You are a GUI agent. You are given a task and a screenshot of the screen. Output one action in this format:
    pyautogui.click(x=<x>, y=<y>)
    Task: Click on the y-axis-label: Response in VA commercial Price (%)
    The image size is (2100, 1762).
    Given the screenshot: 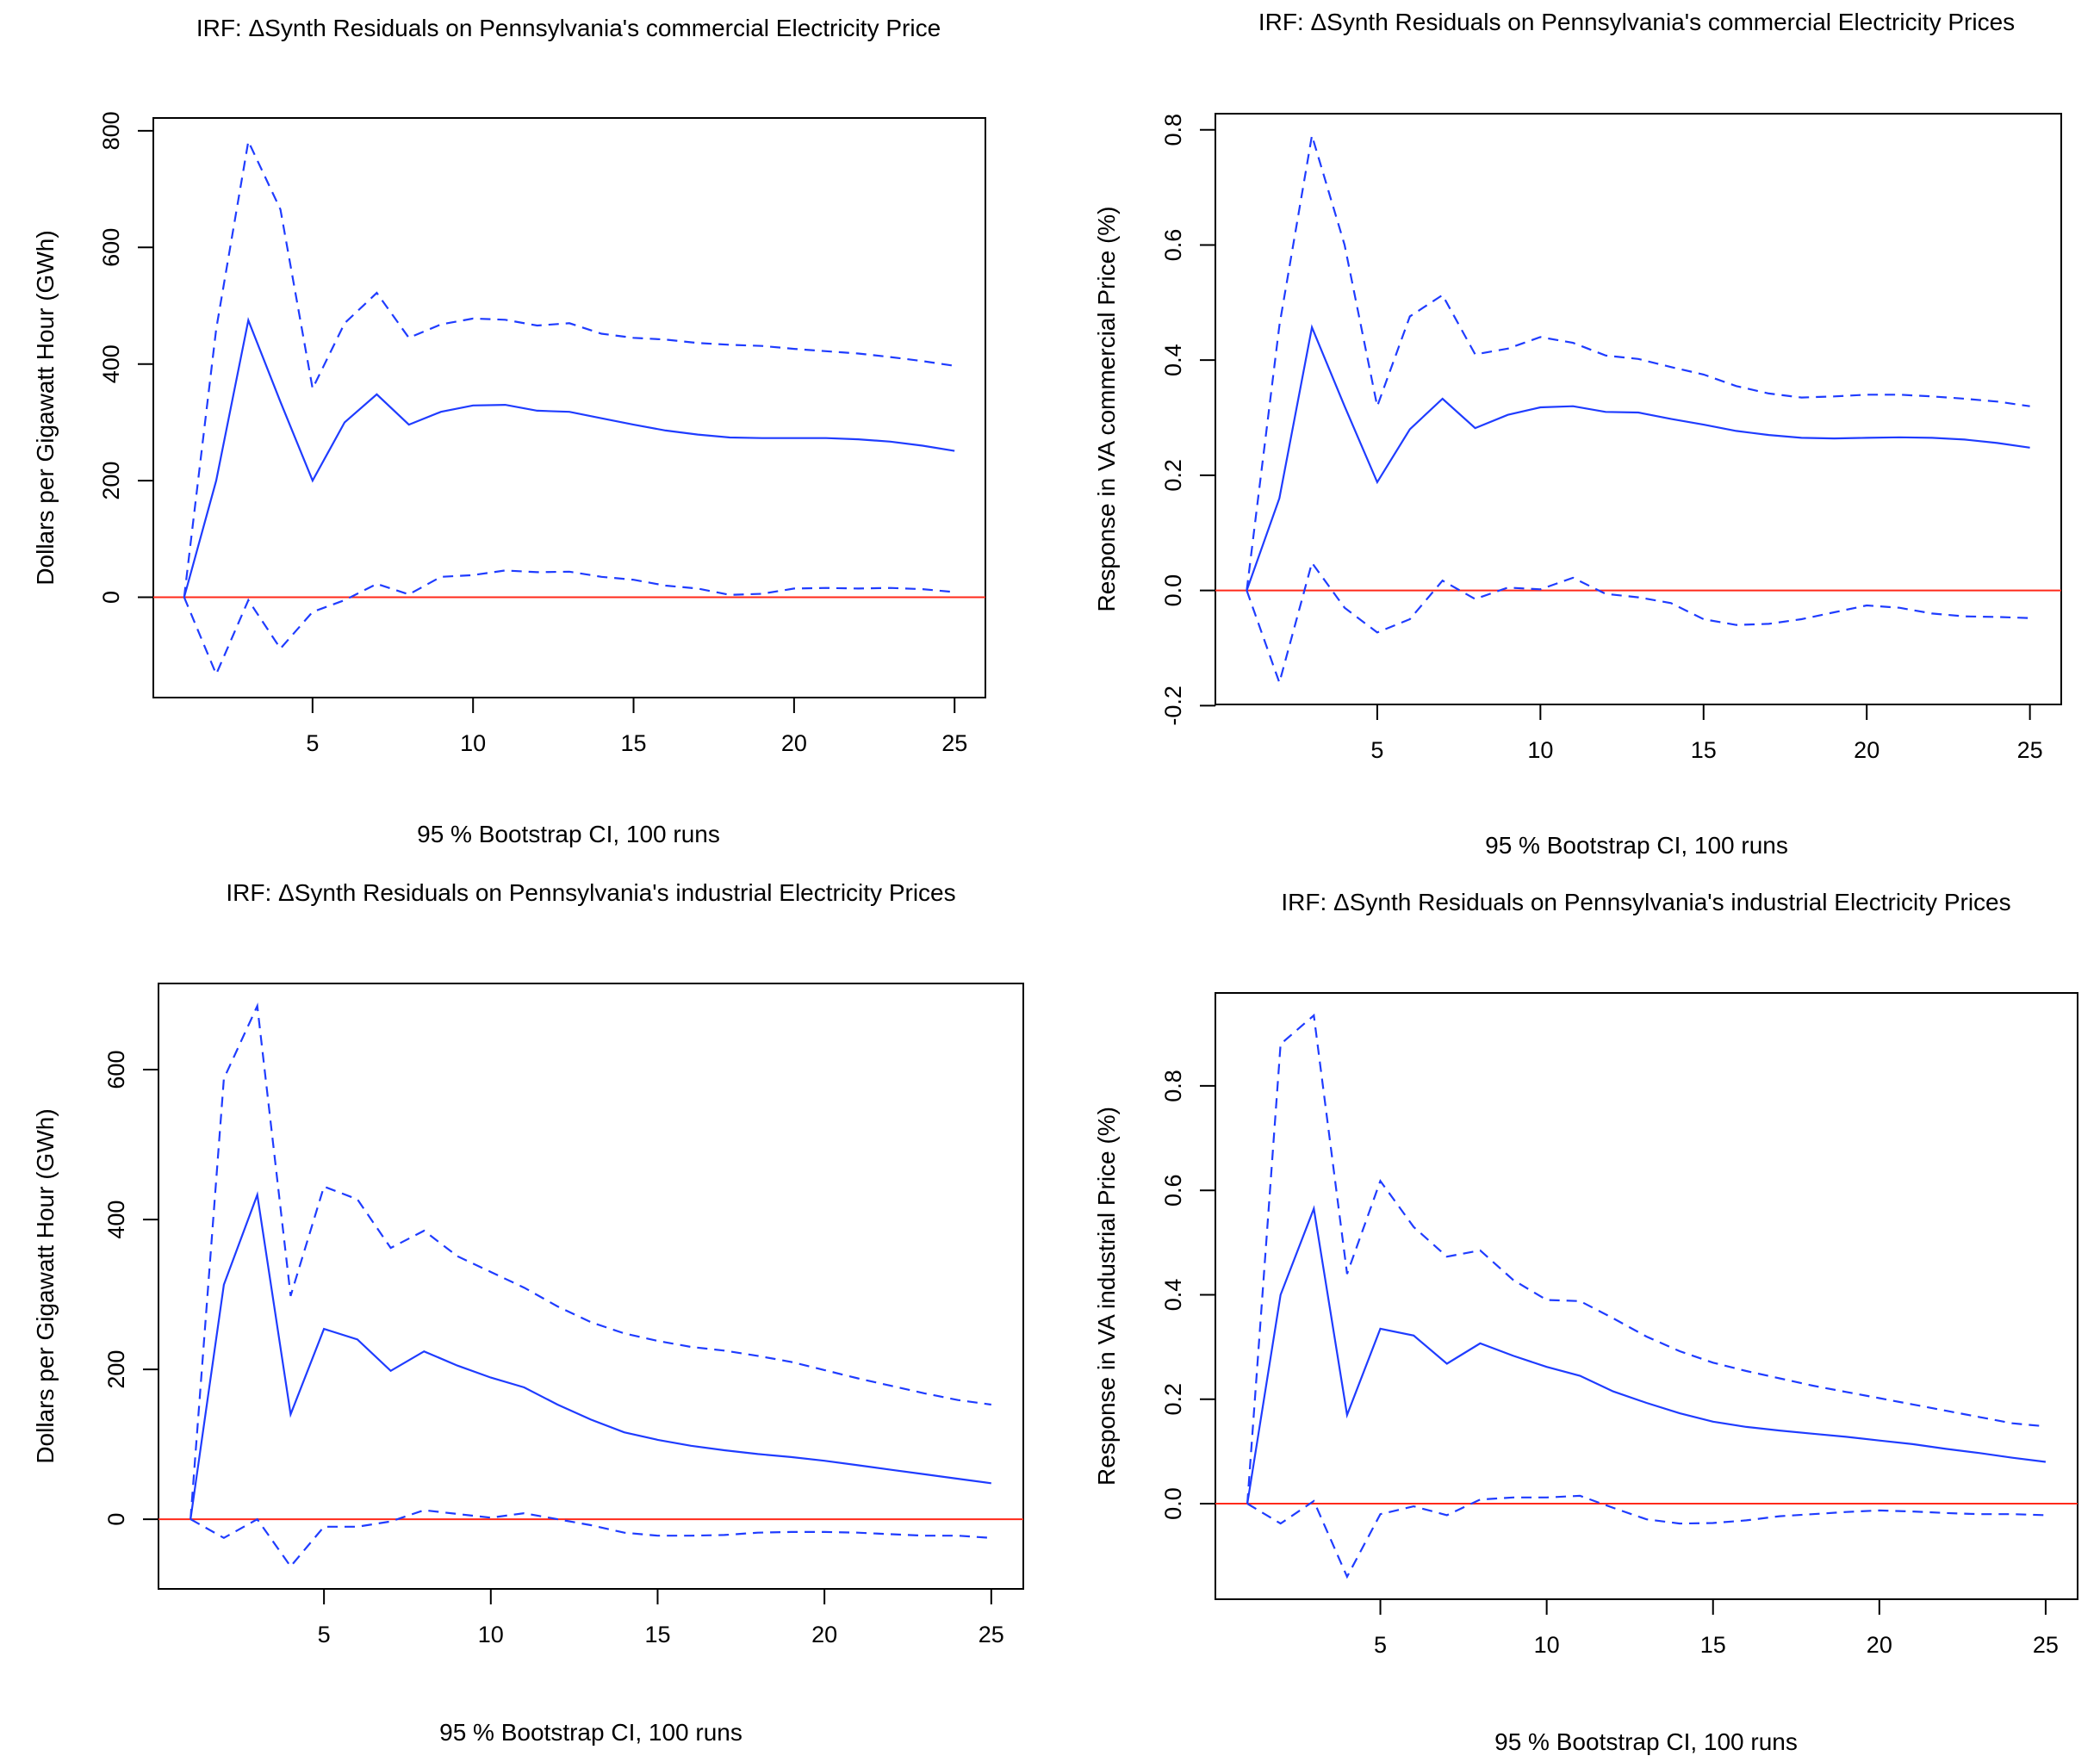 What is the action you would take?
    pyautogui.click(x=1106, y=409)
    